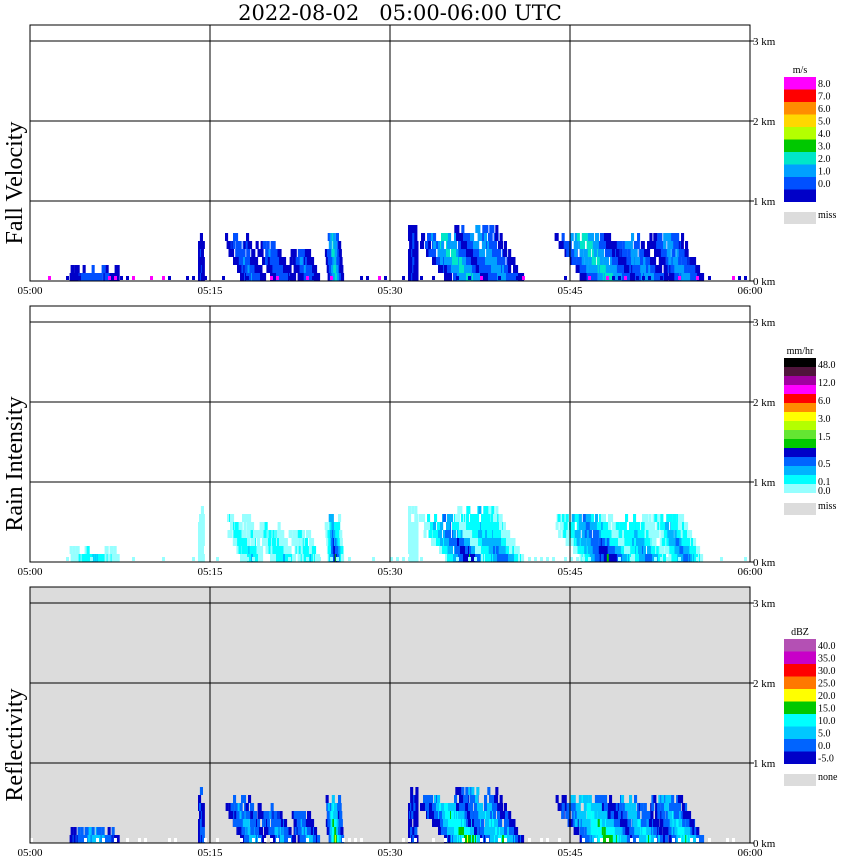 The width and height of the screenshot is (850, 868). What do you see at coordinates (826, 759) in the screenshot?
I see `legend-label: -5.0` at bounding box center [826, 759].